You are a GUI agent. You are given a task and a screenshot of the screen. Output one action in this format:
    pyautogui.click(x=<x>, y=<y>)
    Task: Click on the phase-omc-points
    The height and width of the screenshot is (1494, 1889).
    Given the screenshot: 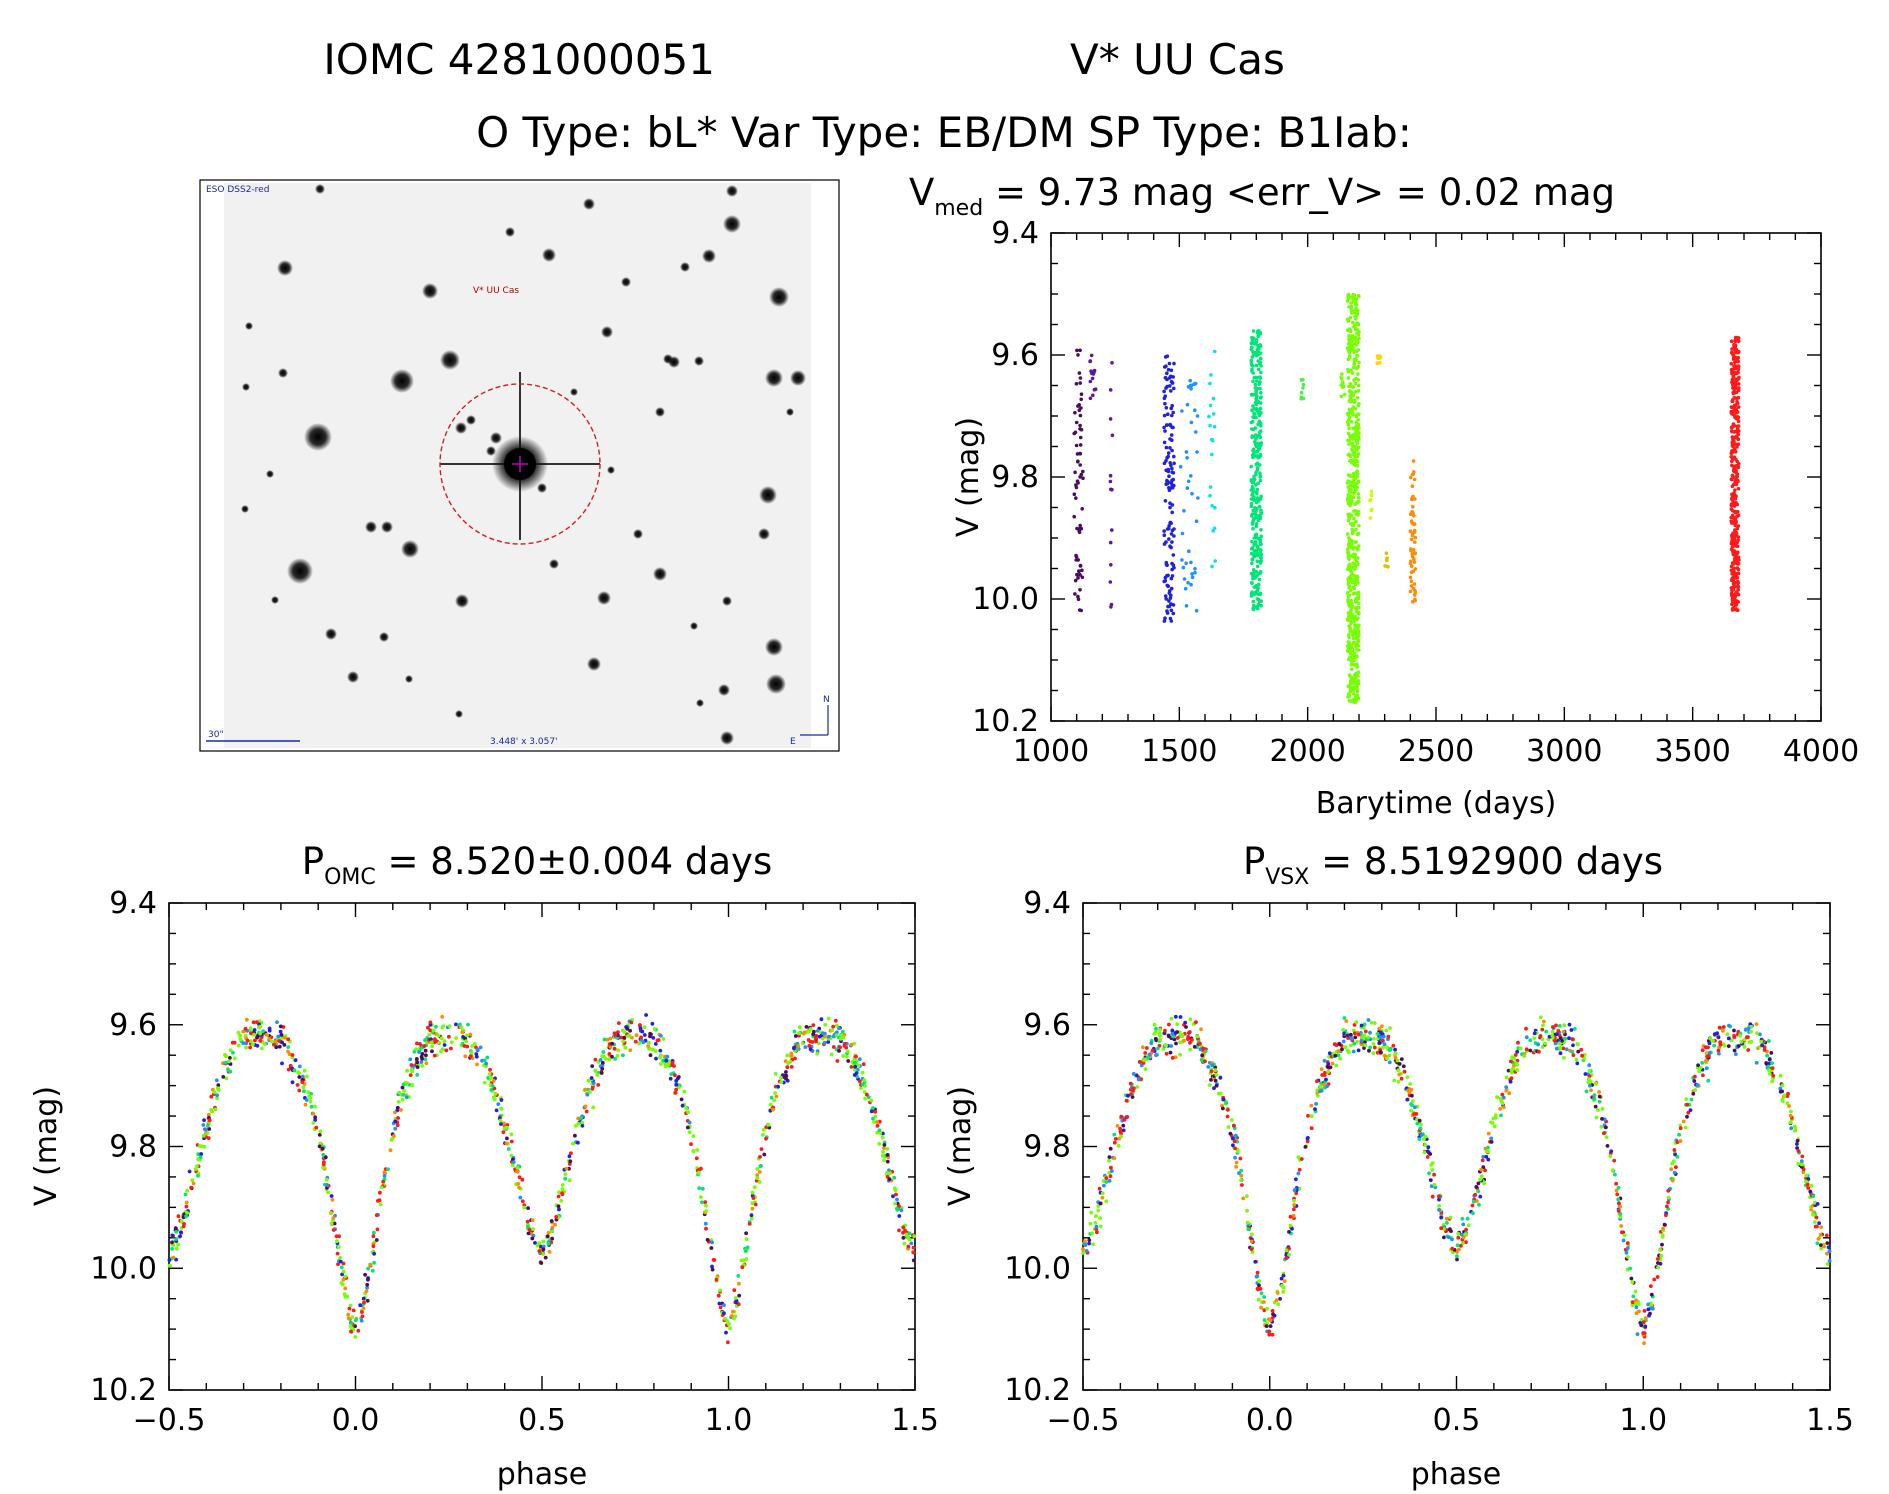 What is the action you would take?
    pyautogui.click(x=542, y=1179)
    